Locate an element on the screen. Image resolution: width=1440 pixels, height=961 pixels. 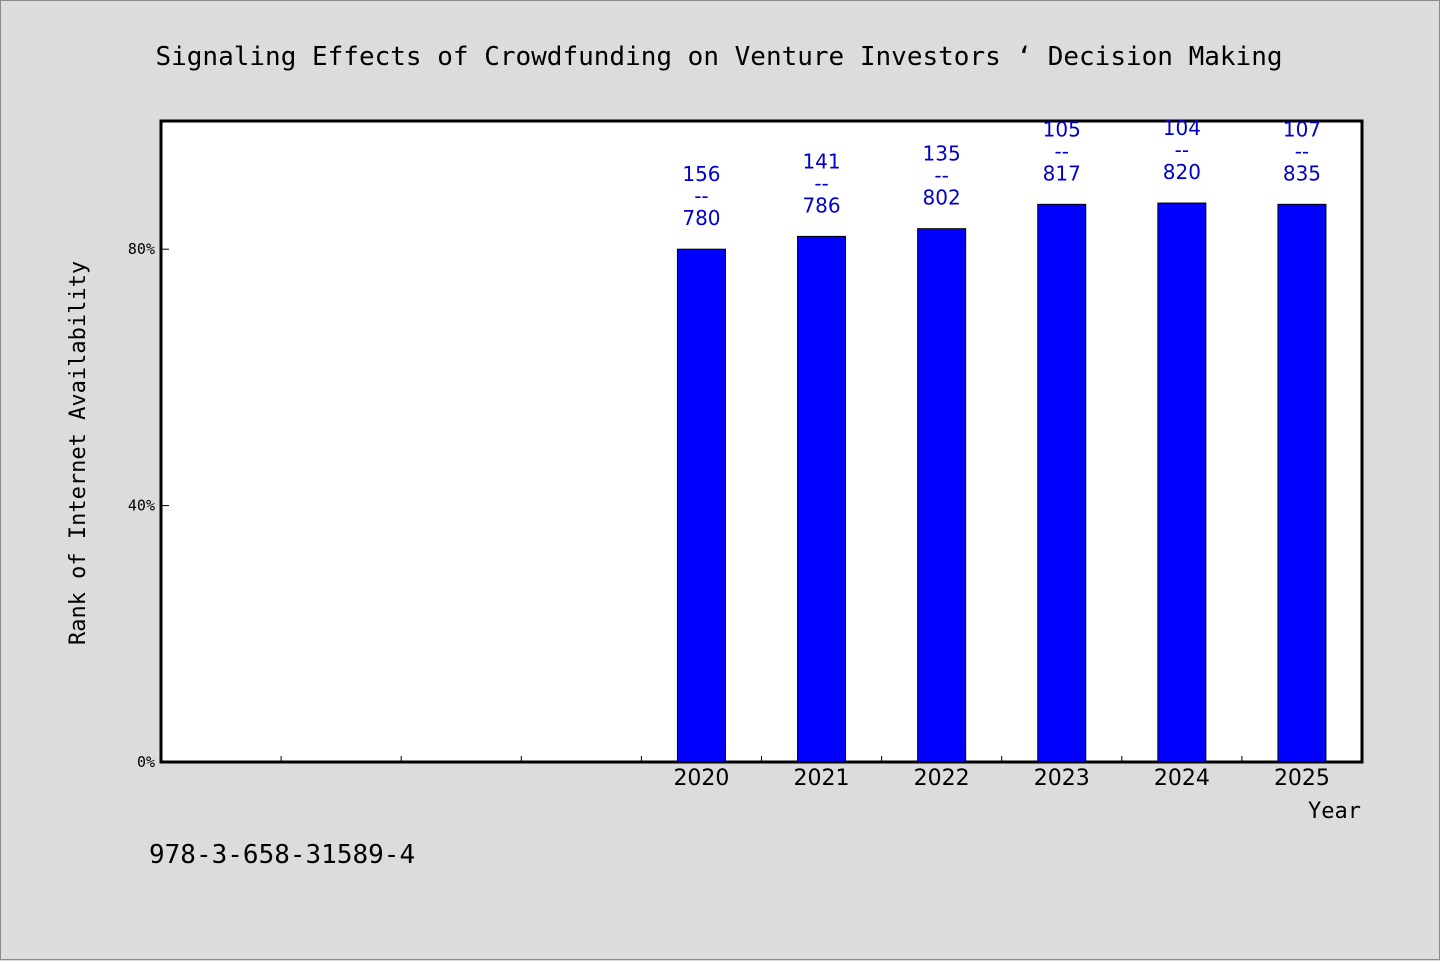
bar-label-bottom: 835 is located at coordinates (1302, 173).